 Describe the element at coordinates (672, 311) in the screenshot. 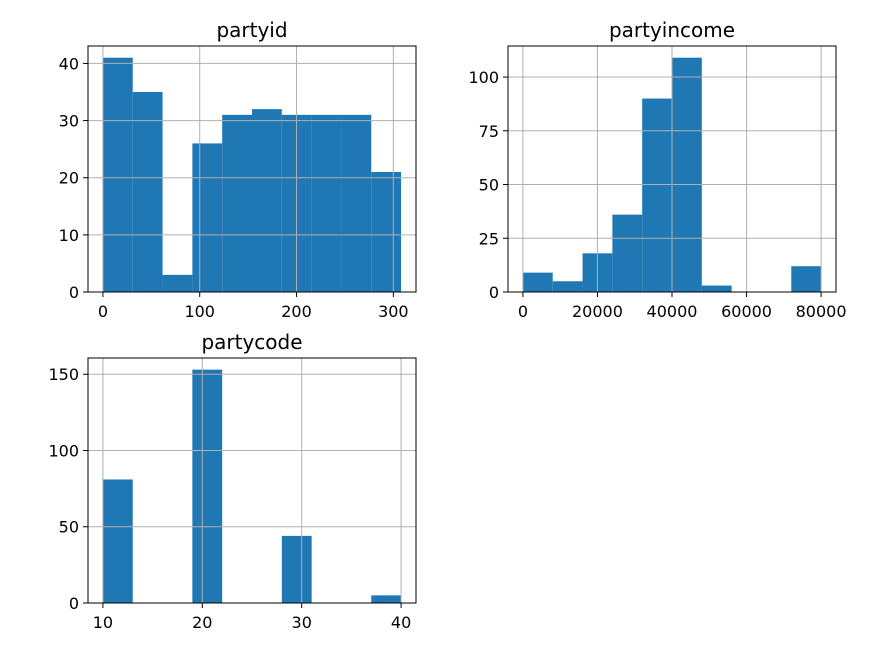

I see `x-tick-label: 40000` at that location.